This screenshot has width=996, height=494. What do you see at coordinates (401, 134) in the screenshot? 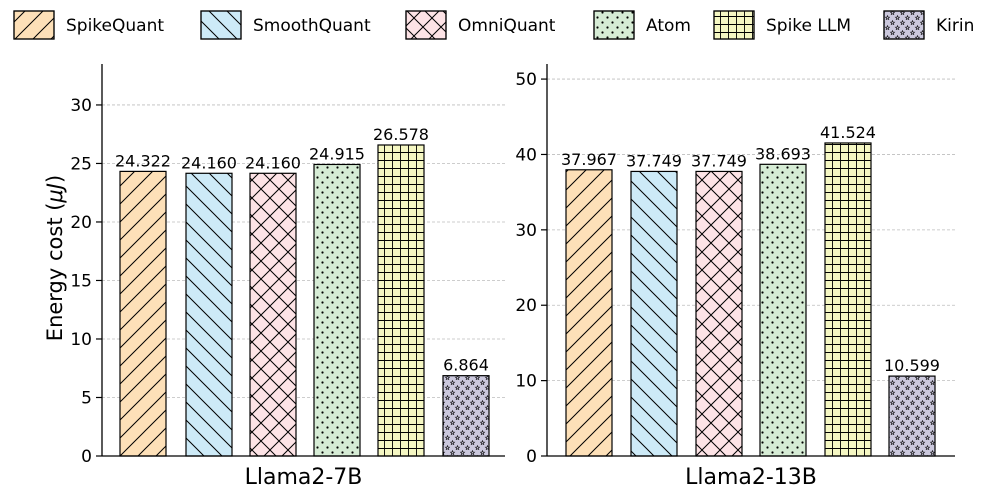
I see `llama2-7b-data-label-spike-llm: 26.578` at bounding box center [401, 134].